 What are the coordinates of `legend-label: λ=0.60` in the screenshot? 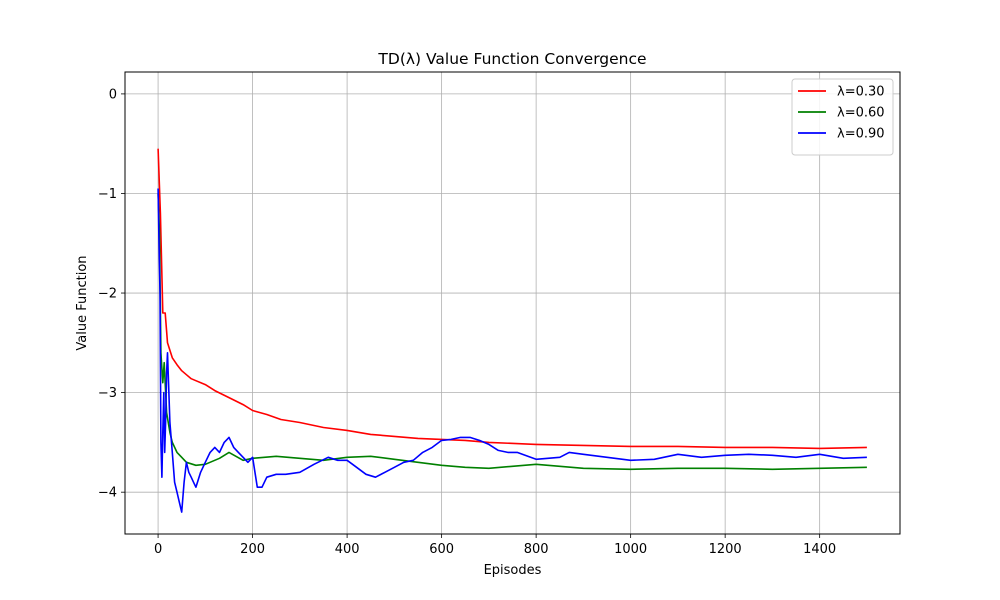 It's located at (861, 113).